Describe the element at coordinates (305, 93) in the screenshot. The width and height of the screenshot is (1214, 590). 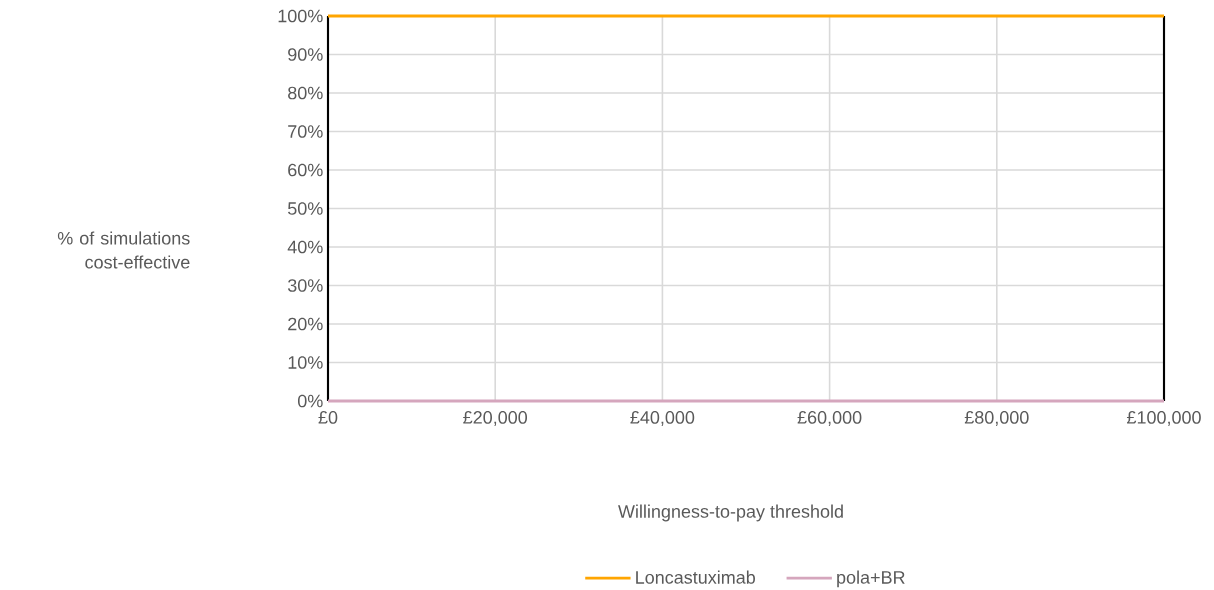
I see `y-tick-label: 80%` at that location.